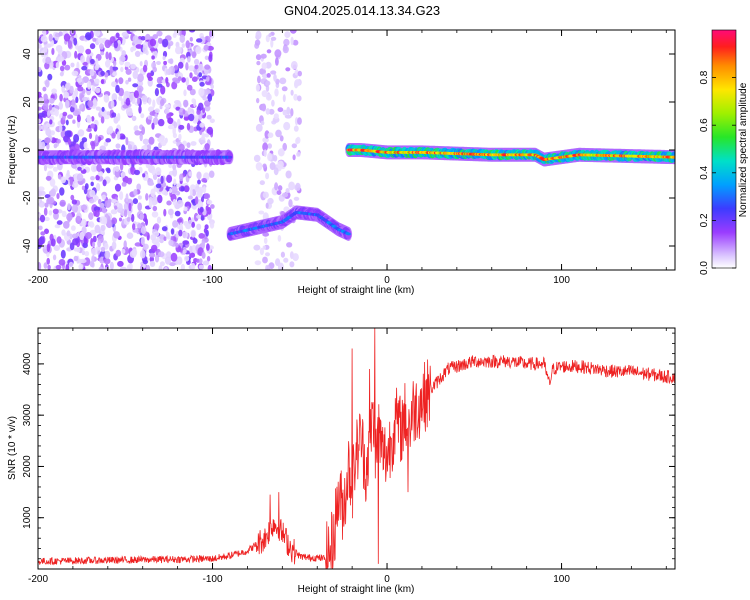 The width and height of the screenshot is (750, 600). I want to click on snr-ytick-label: 3000, so click(27, 415).